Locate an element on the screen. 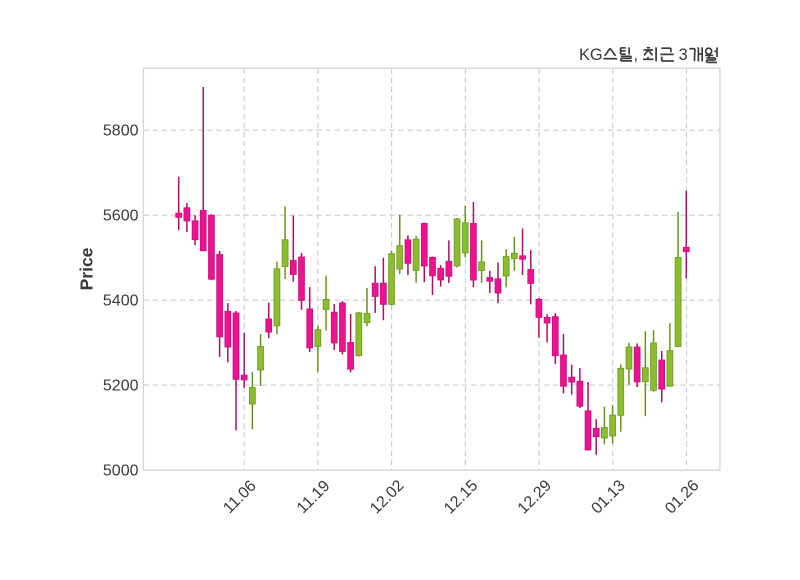 The height and width of the screenshot is (580, 800). svg-text: Price is located at coordinates (87, 268).